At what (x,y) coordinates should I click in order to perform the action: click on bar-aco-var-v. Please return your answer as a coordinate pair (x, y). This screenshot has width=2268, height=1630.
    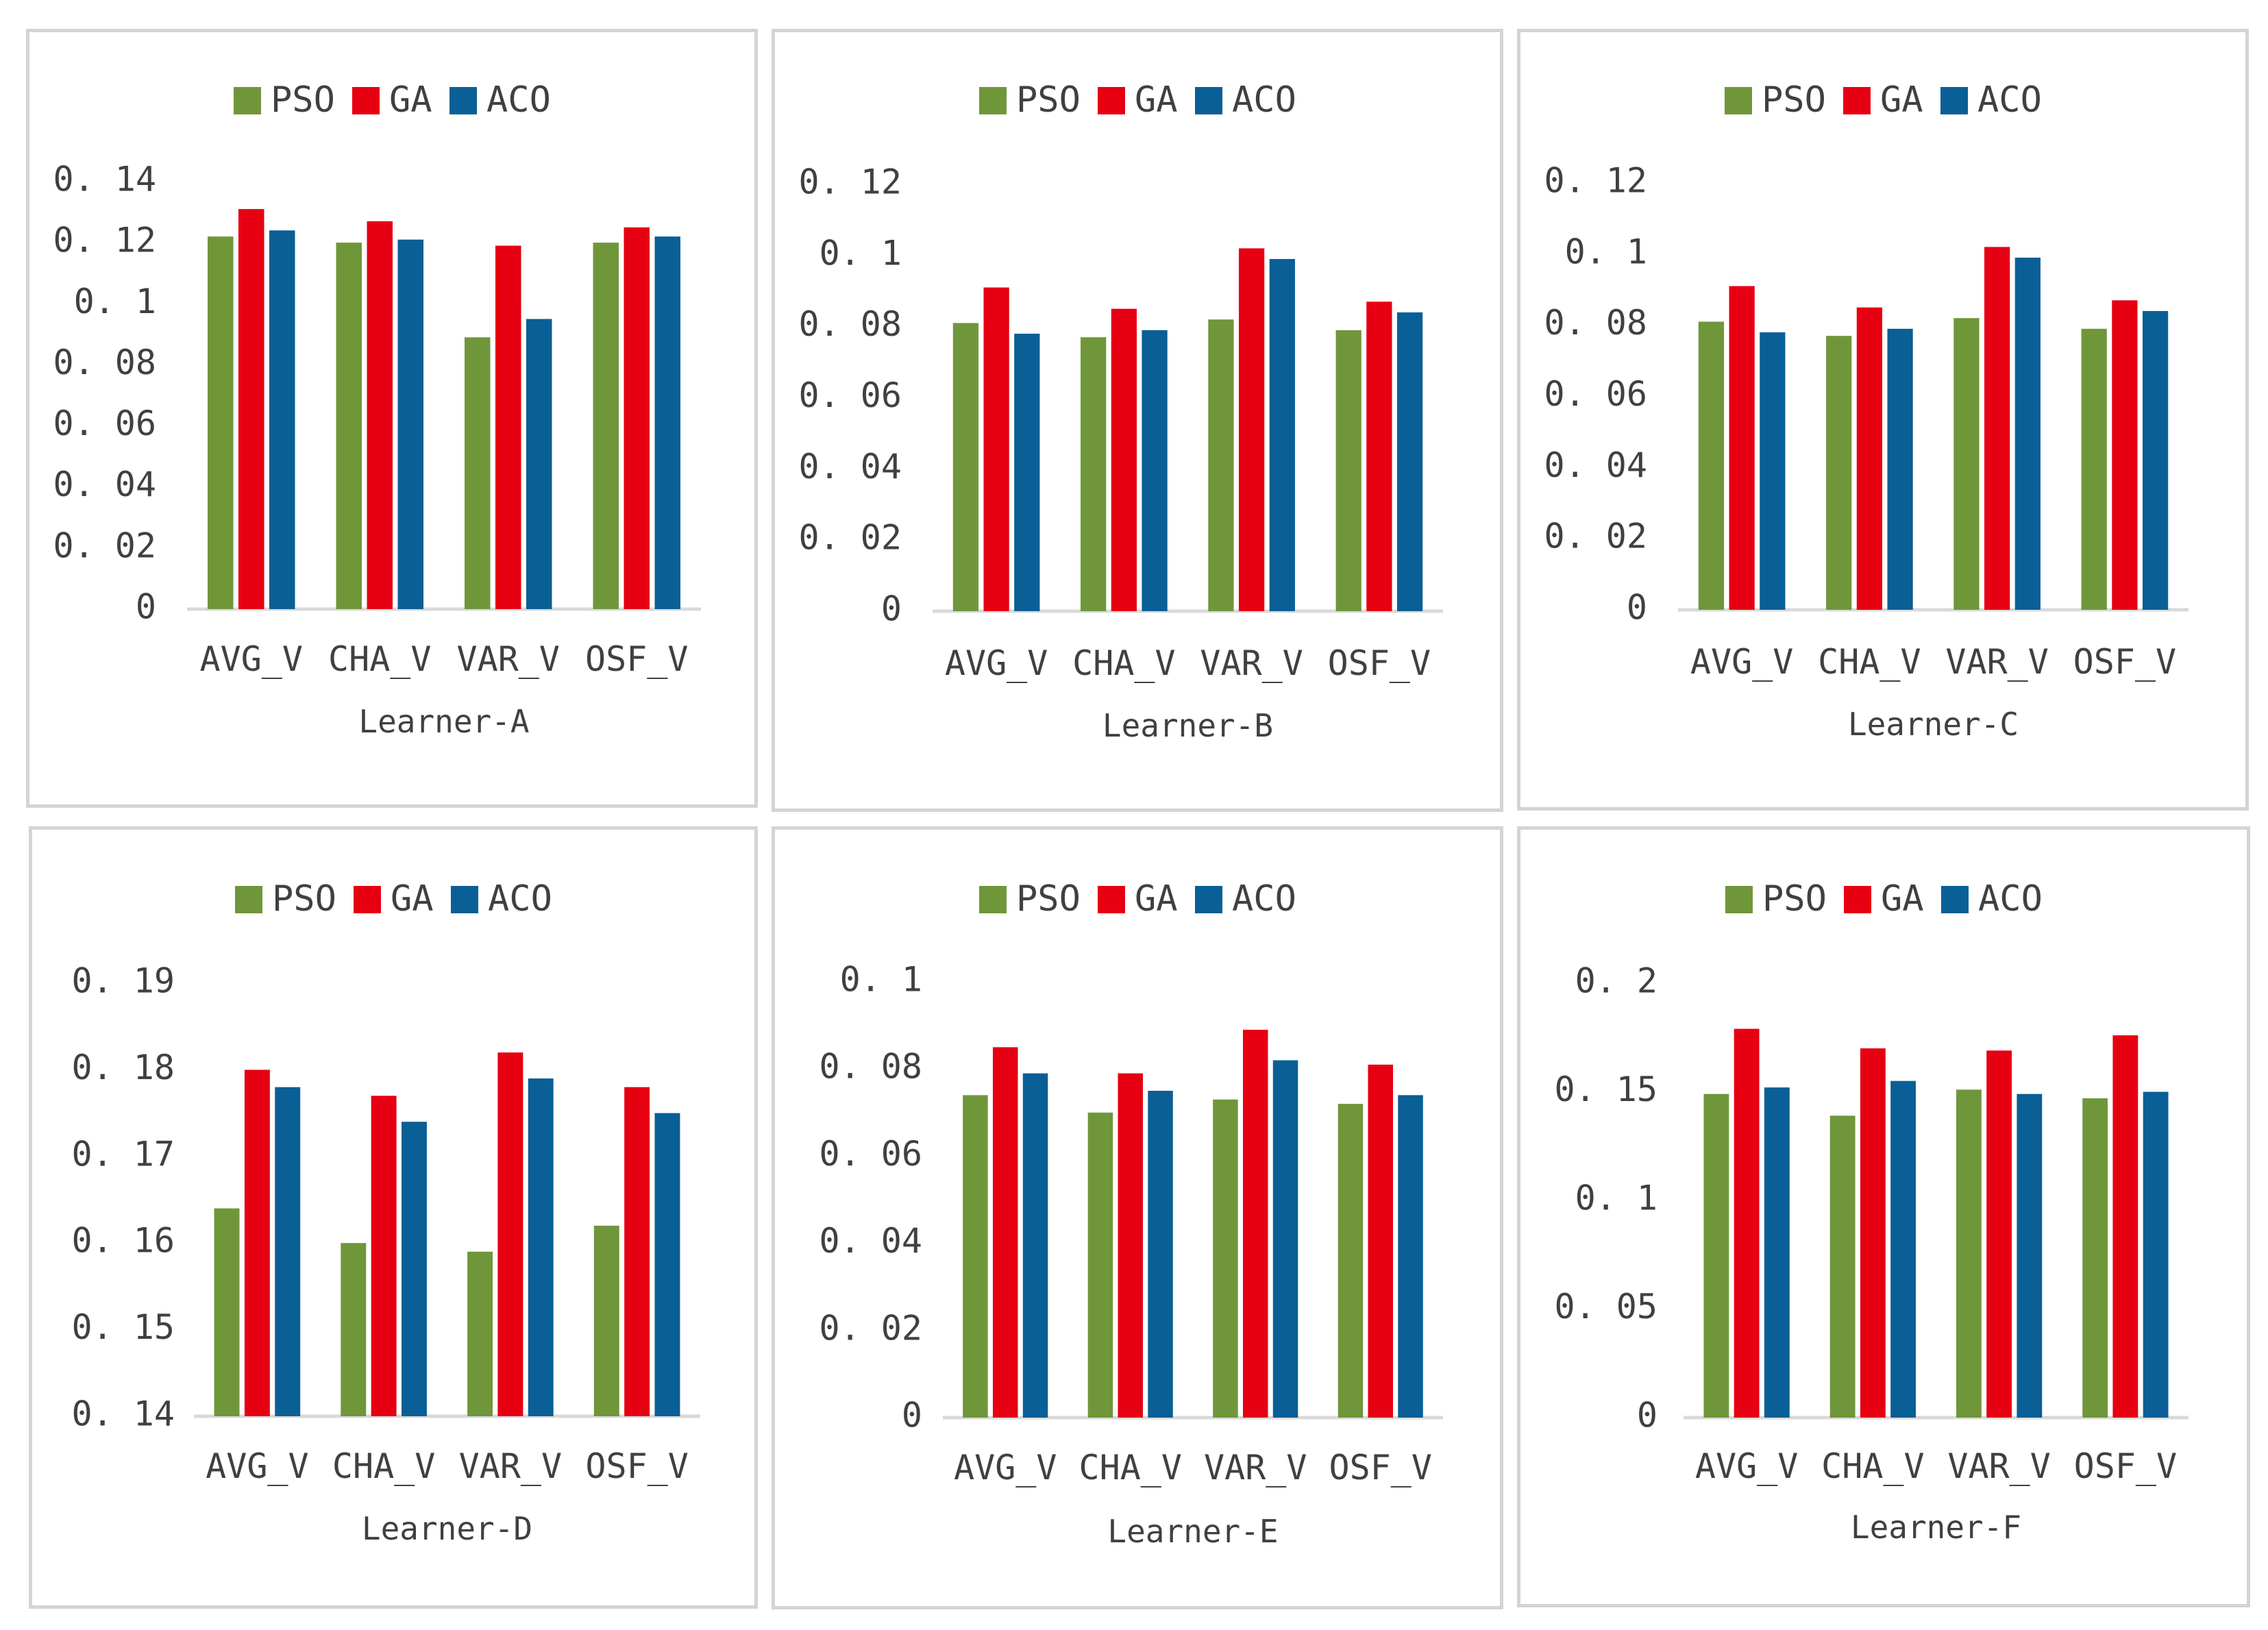
    Looking at the image, I should click on (1285, 1239).